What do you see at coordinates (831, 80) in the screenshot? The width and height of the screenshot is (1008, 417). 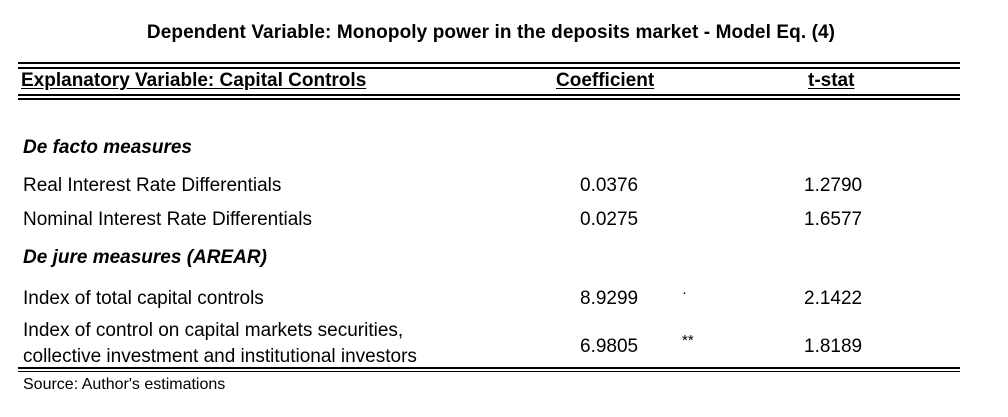 I see `column-header-tstat: t-stat` at bounding box center [831, 80].